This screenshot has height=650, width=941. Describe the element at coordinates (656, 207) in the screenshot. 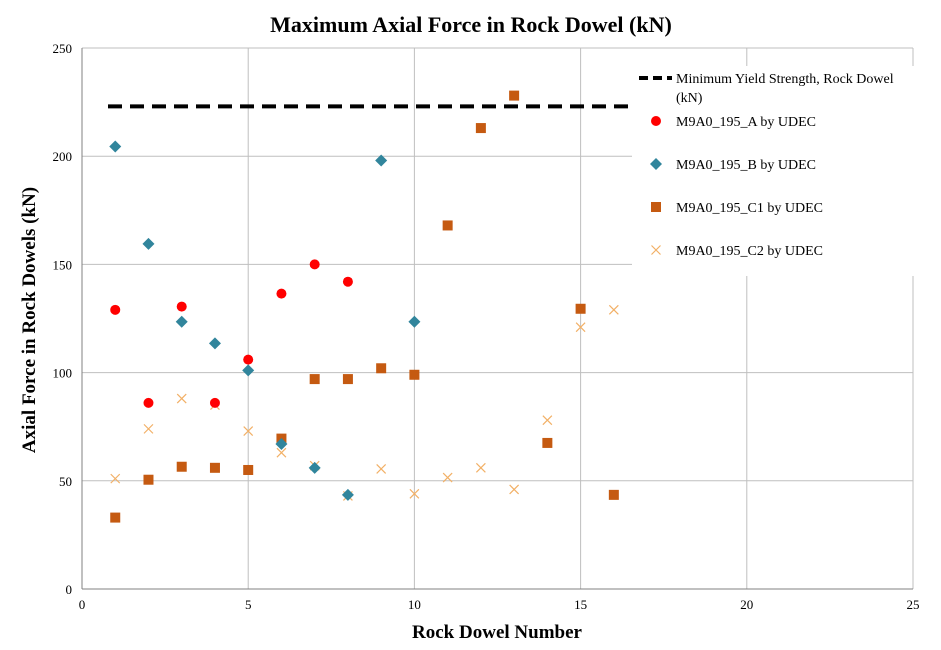

I see `legend-swatch-square` at that location.